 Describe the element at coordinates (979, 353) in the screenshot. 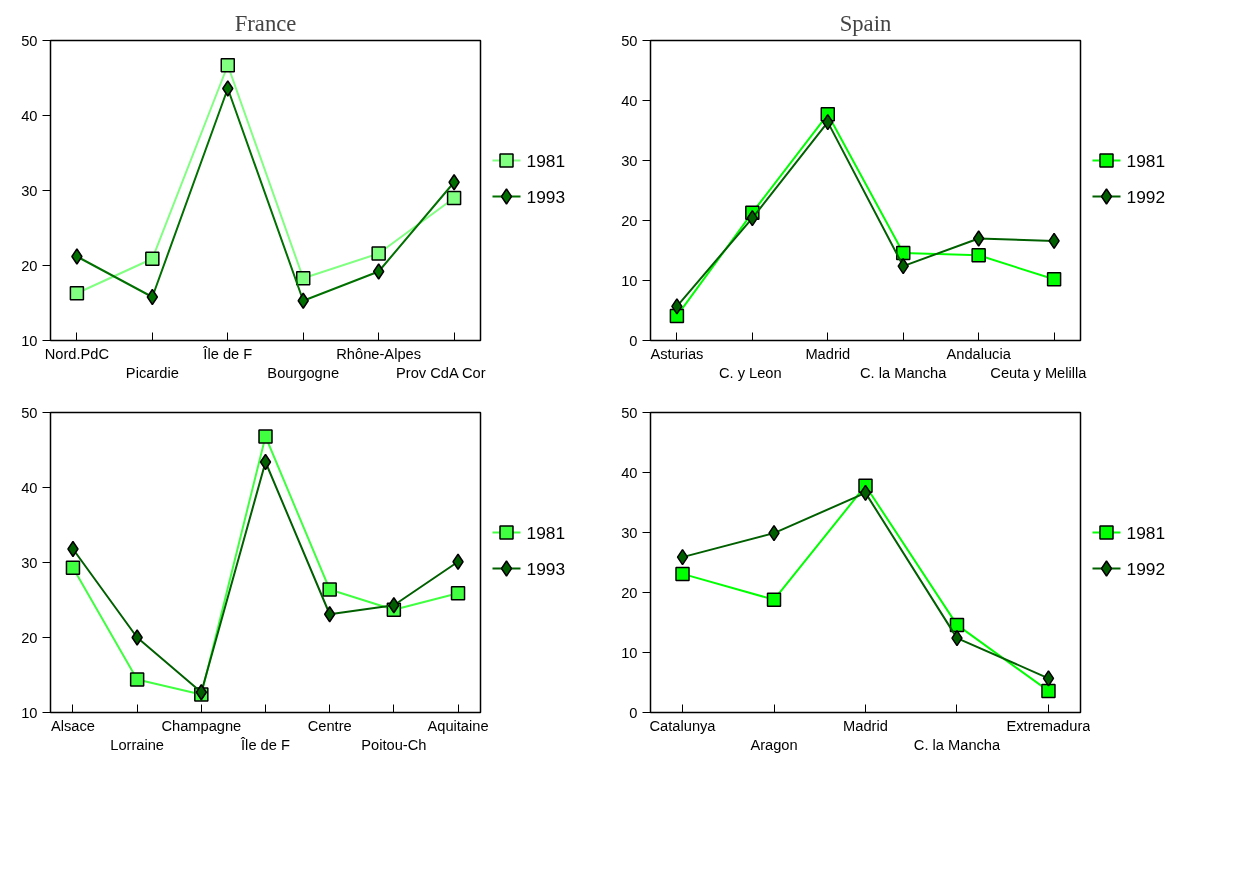

I see `x-tick-label: Andalucia` at that location.